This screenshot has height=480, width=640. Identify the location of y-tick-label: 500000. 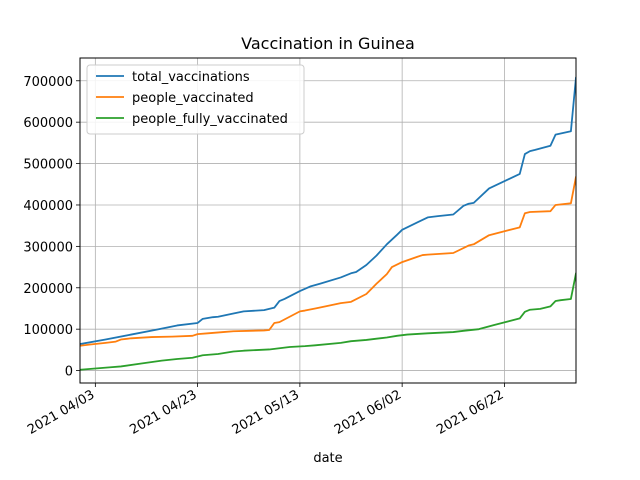
(48, 165).